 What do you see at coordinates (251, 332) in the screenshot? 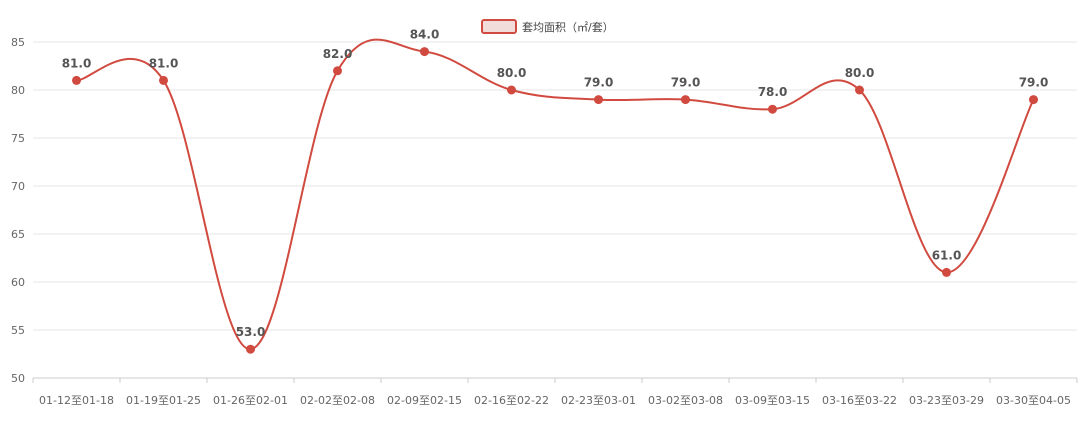
I see `data-label: 53.0` at bounding box center [251, 332].